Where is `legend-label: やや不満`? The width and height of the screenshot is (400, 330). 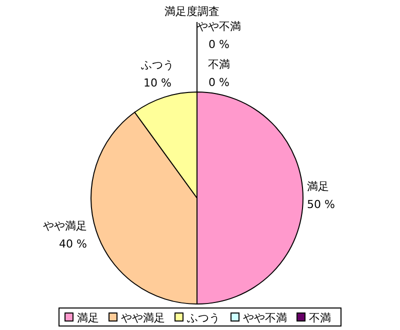 legend-label: やや不満 is located at coordinates (265, 318).